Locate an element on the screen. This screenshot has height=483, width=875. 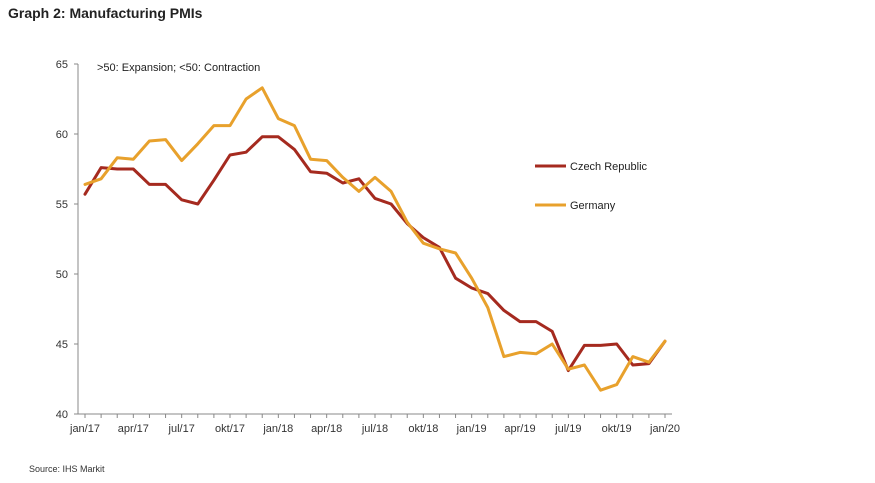
legend-label-germany: Germany is located at coordinates (593, 206).